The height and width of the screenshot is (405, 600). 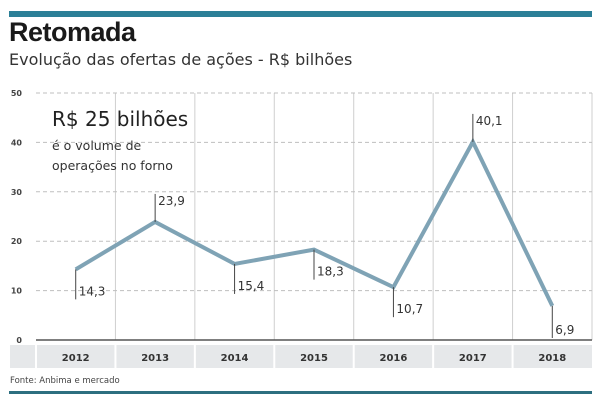 I want to click on x-tick-label: 2015, so click(x=314, y=358).